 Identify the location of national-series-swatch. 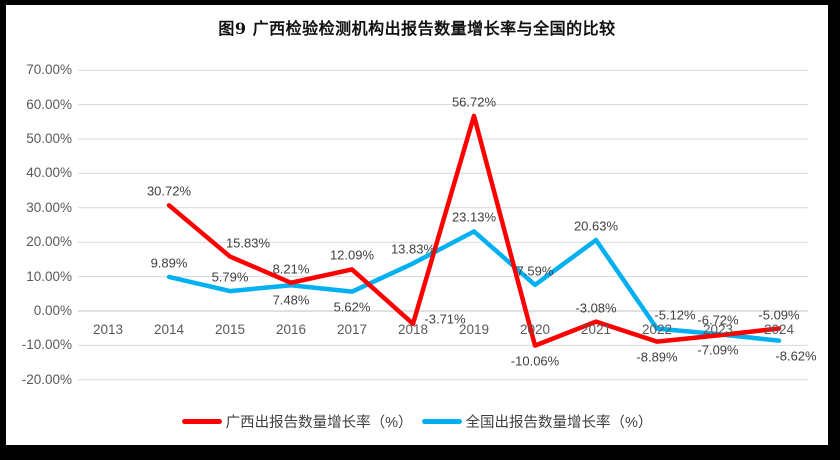
(441, 421).